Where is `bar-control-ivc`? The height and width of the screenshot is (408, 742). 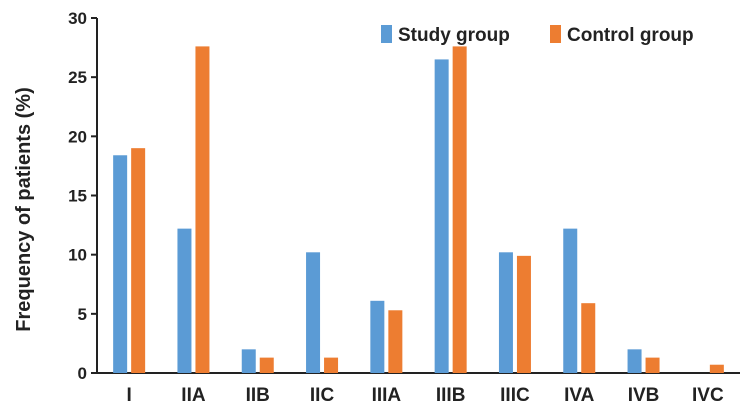 bar-control-ivc is located at coordinates (716, 368).